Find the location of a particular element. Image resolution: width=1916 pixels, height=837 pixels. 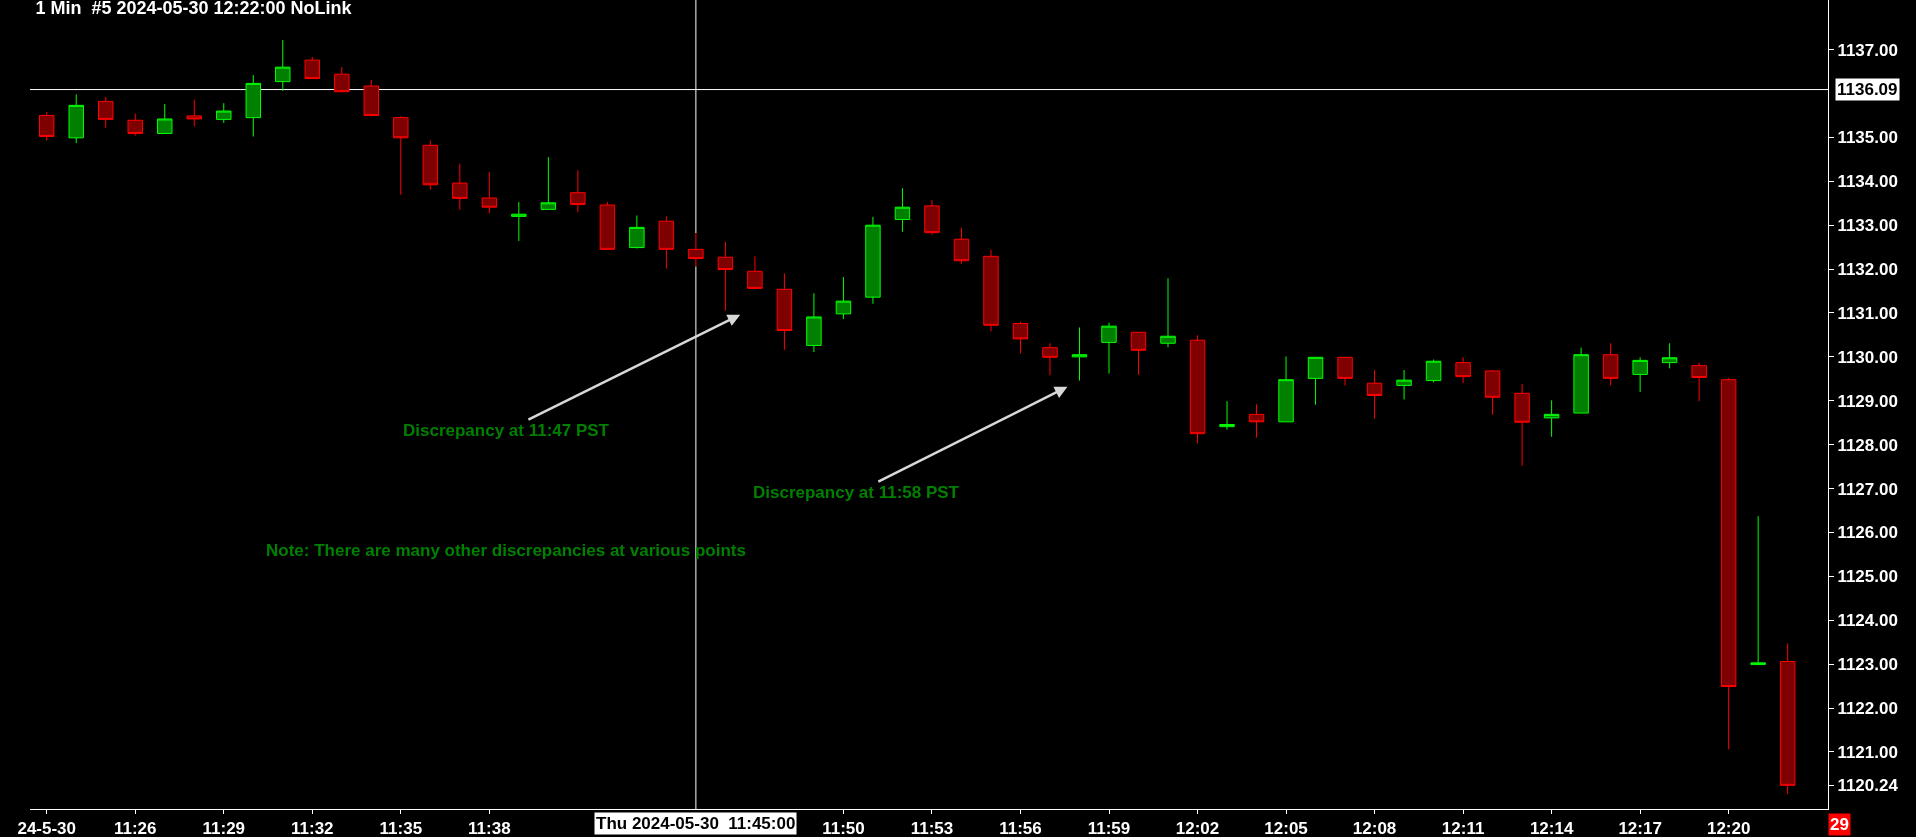

x-tick-label: 11:53 is located at coordinates (932, 828).